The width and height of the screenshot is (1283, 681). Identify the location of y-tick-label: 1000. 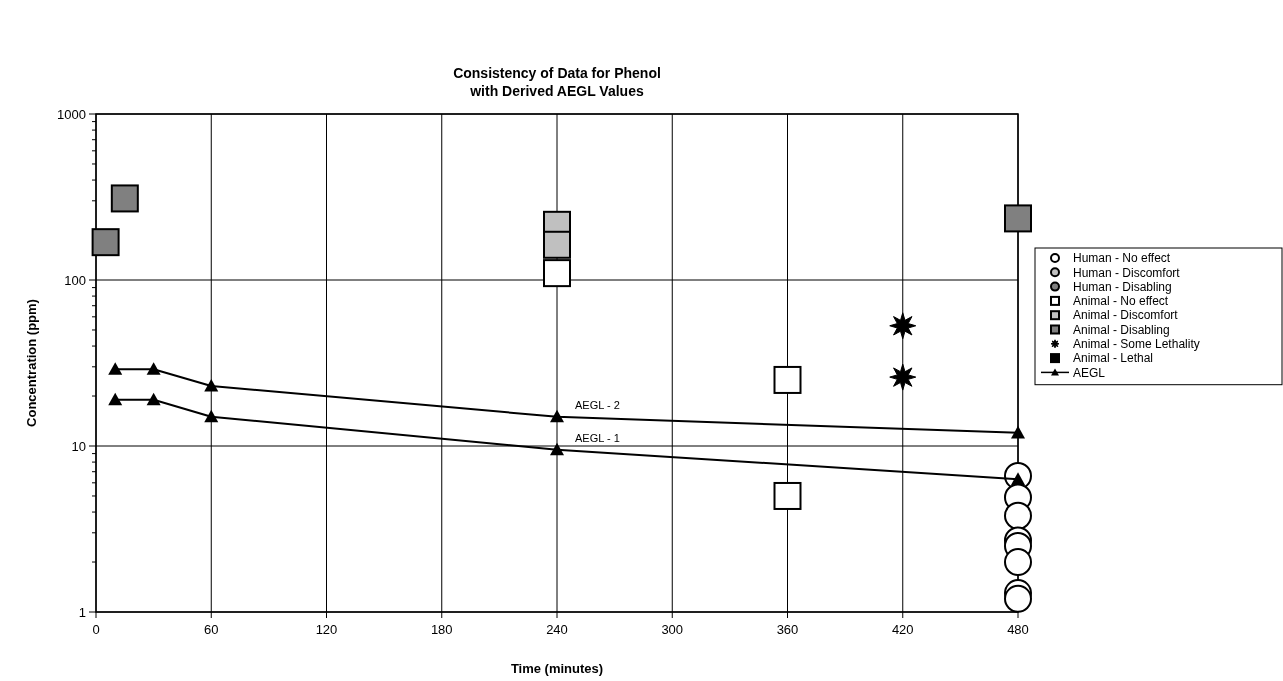
(71, 114).